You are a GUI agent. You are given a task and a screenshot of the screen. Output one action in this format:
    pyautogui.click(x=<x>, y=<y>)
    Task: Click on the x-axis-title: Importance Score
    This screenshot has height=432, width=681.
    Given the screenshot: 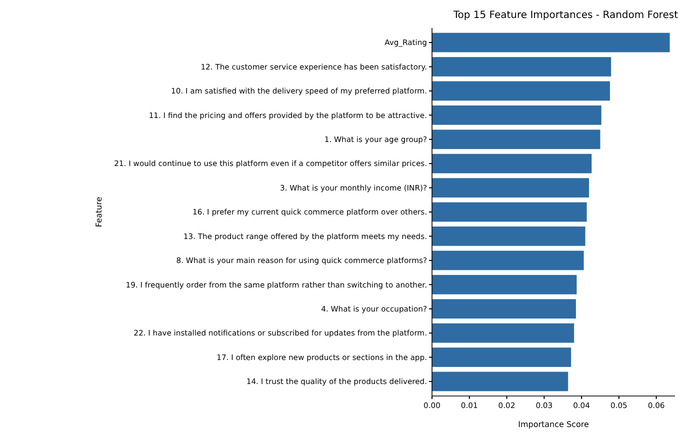 What is the action you would take?
    pyautogui.click(x=553, y=424)
    